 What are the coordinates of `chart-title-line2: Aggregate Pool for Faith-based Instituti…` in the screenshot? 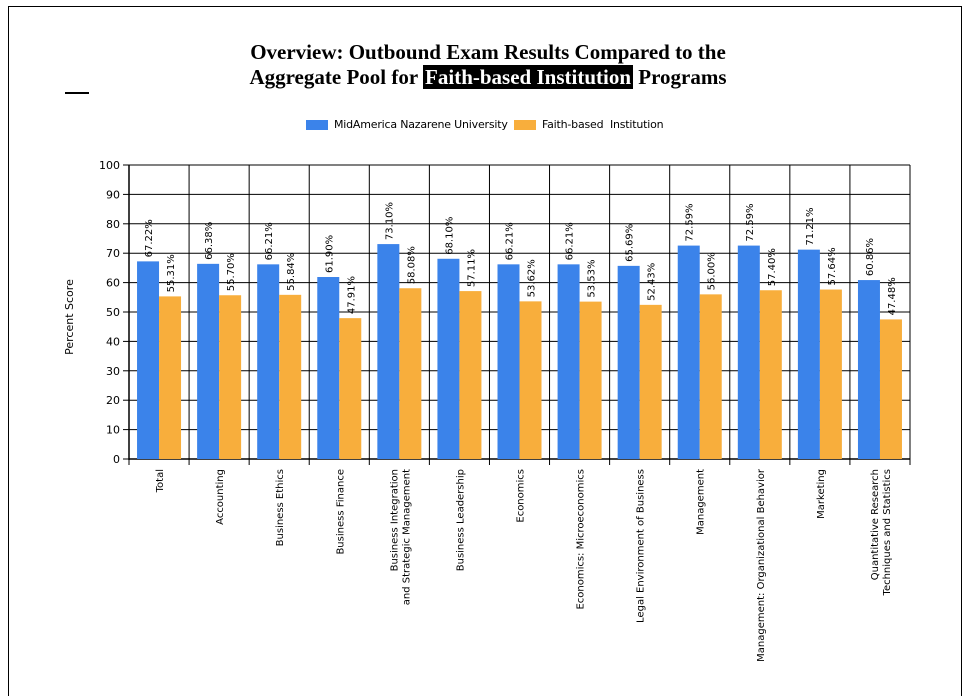 It's located at (488, 77).